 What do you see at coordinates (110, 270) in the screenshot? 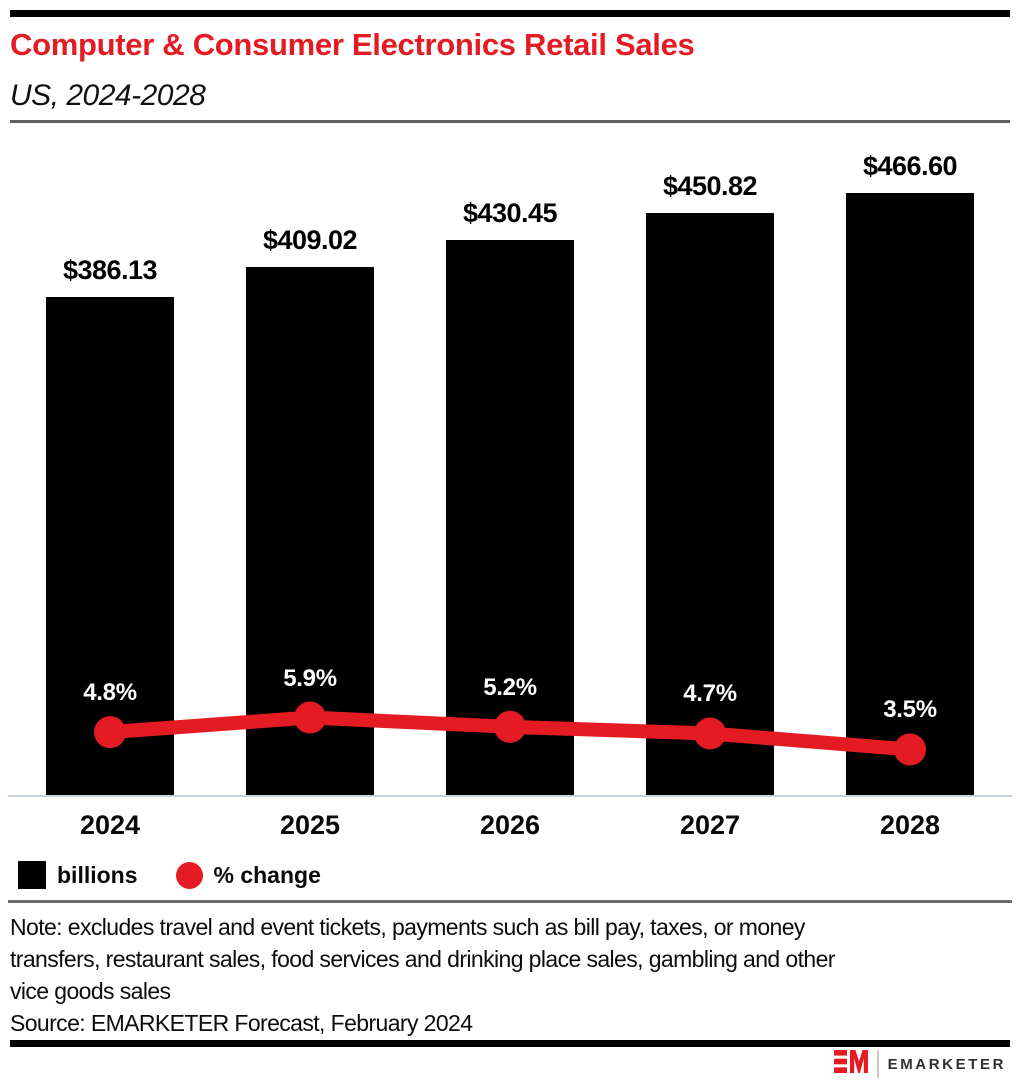
I see `bar-value-label-2024: $386.13` at bounding box center [110, 270].